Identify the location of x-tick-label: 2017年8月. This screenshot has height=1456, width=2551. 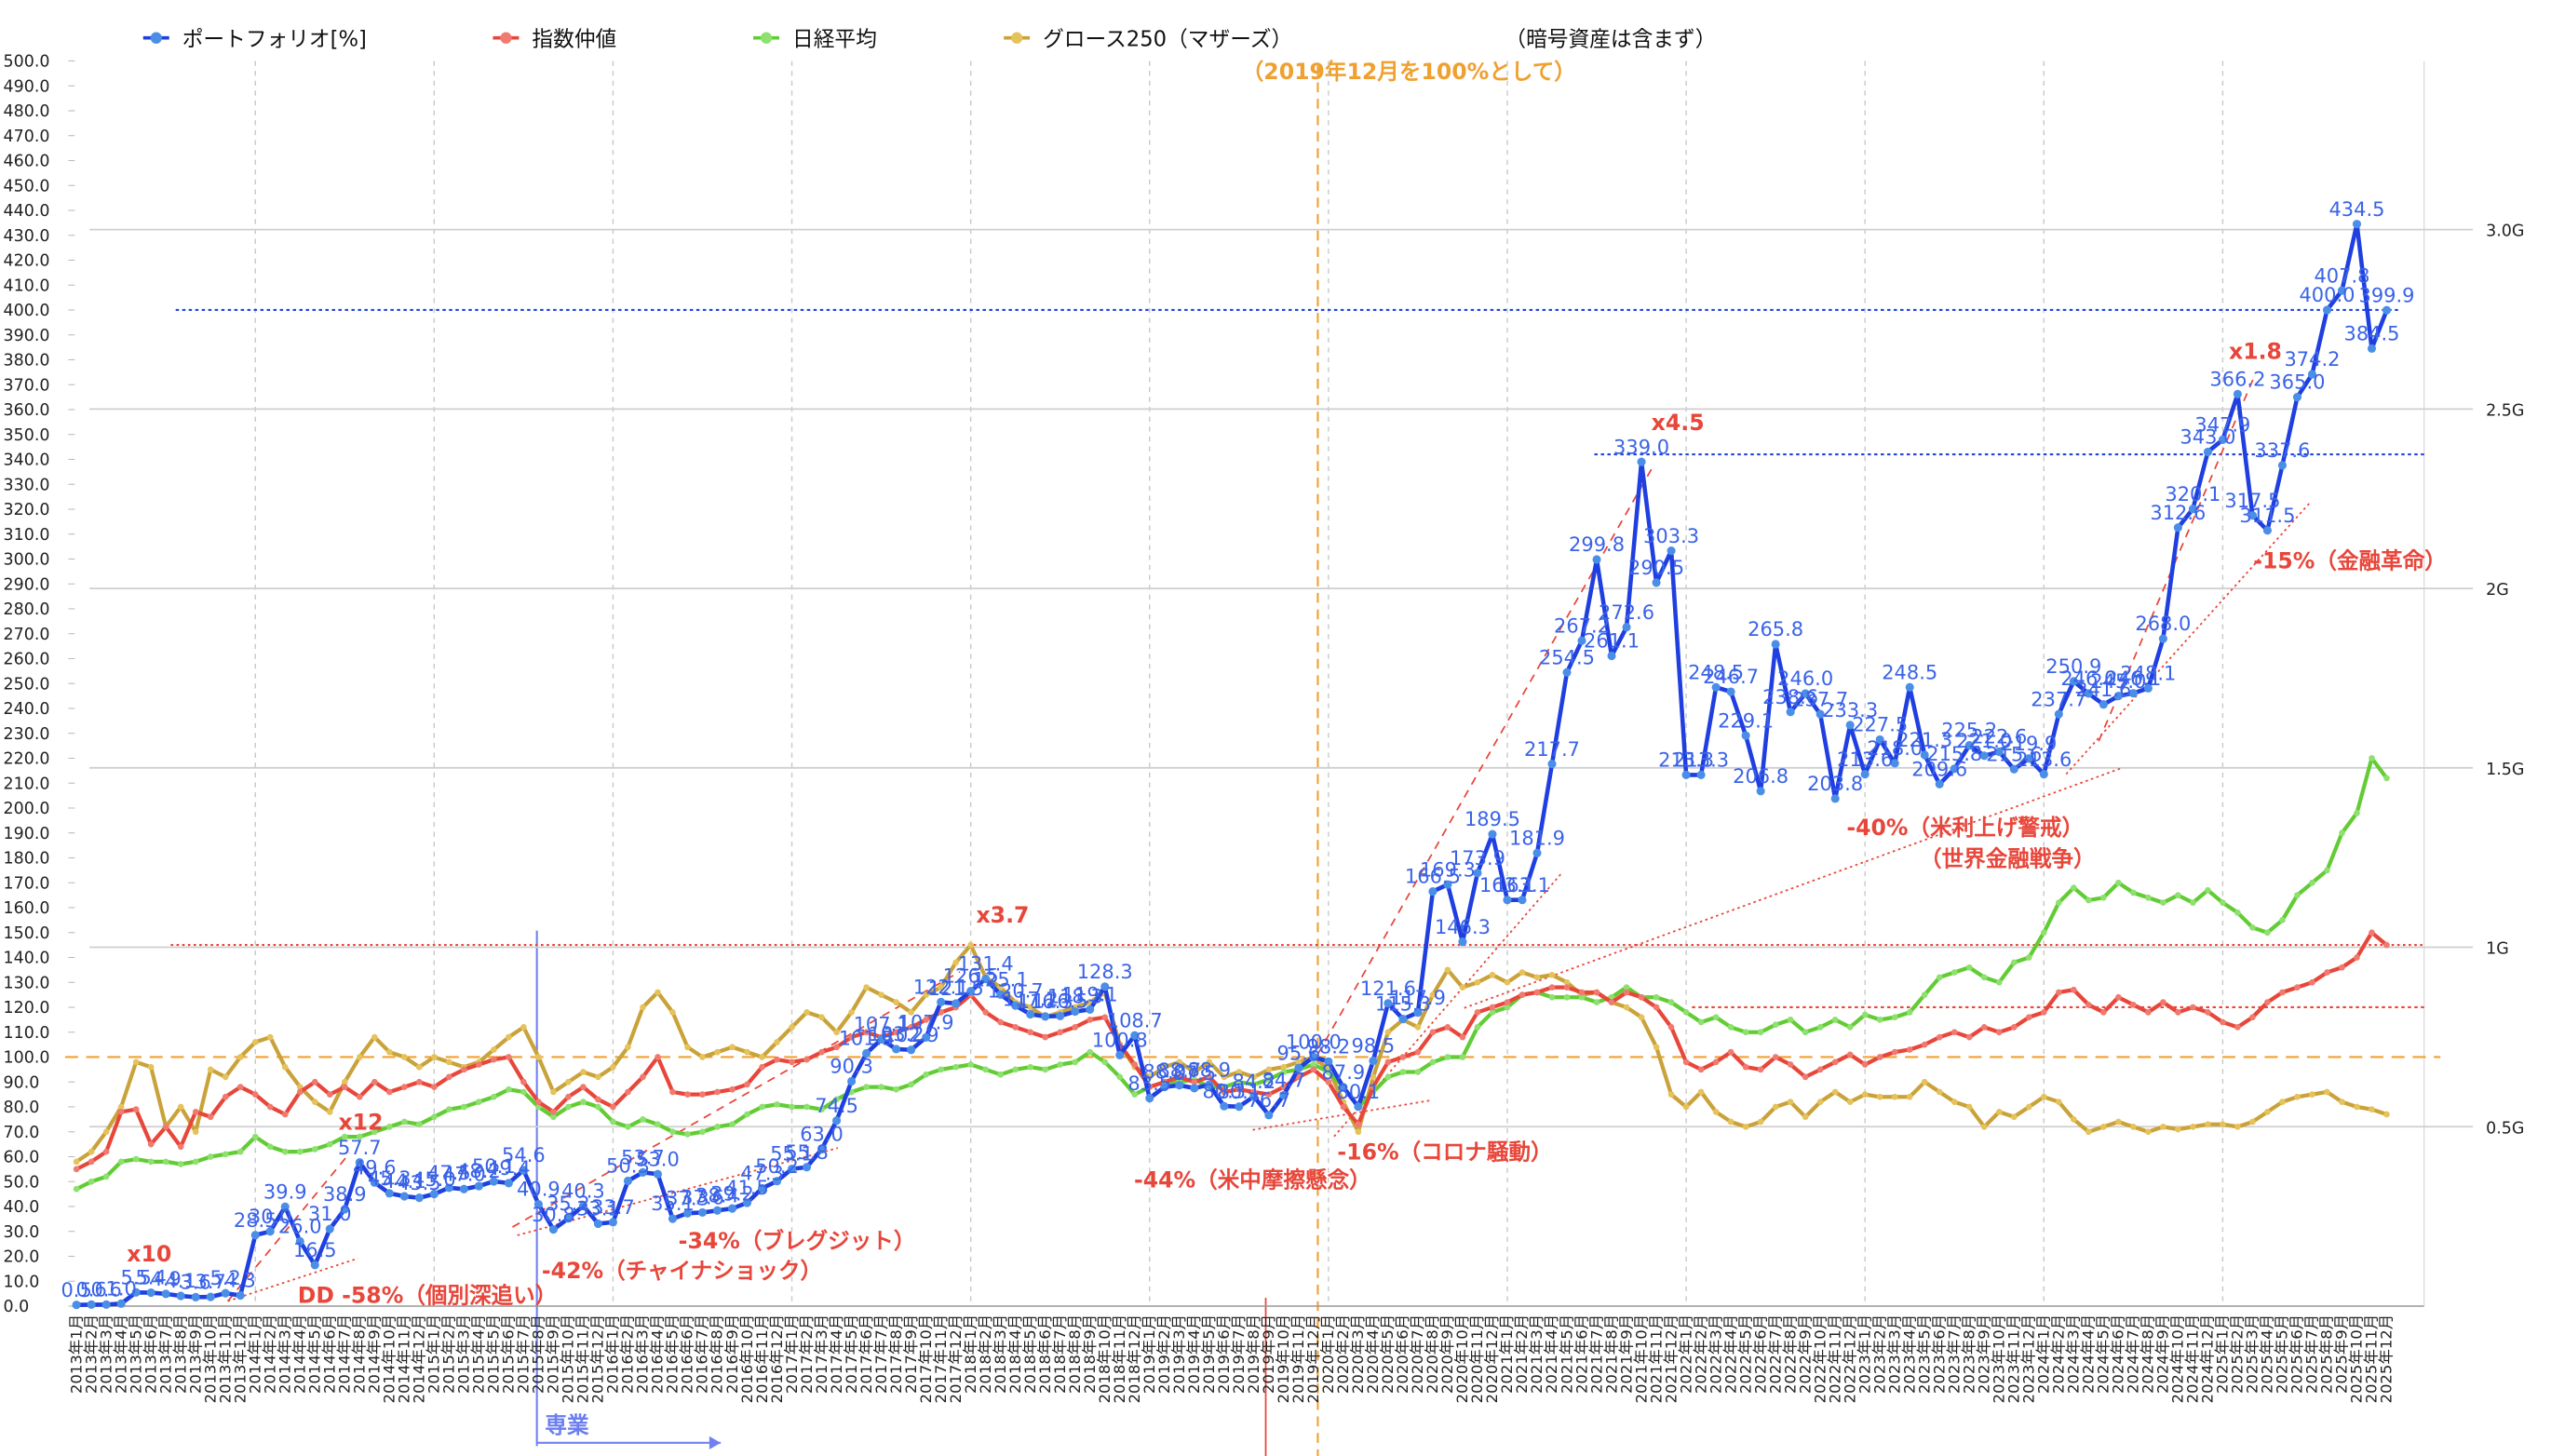
(896, 1354).